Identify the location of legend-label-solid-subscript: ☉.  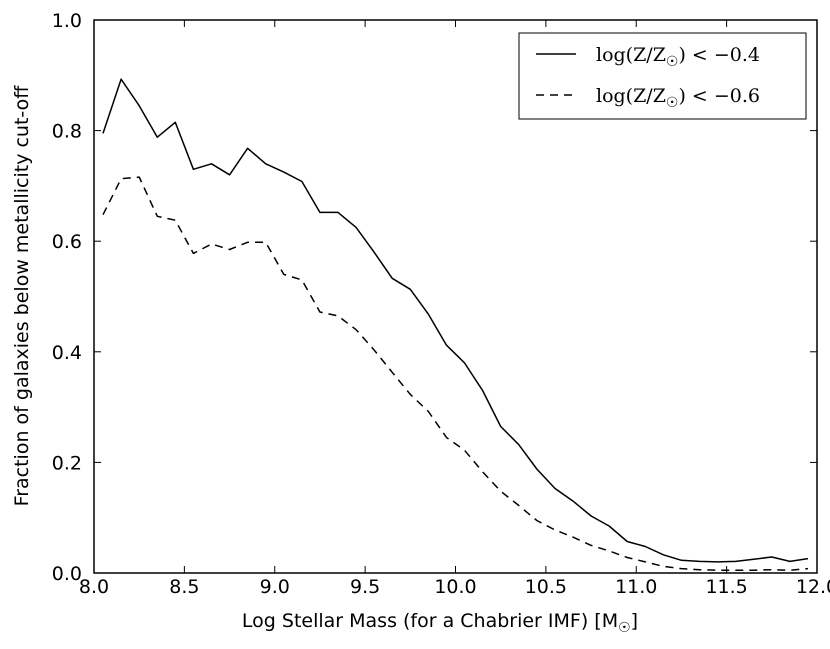
(672, 62).